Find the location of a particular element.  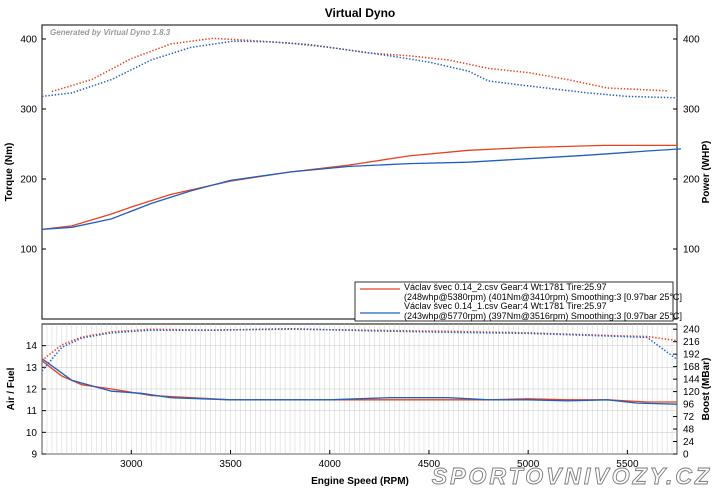

torque-tick-label: 100 is located at coordinates (28, 250).